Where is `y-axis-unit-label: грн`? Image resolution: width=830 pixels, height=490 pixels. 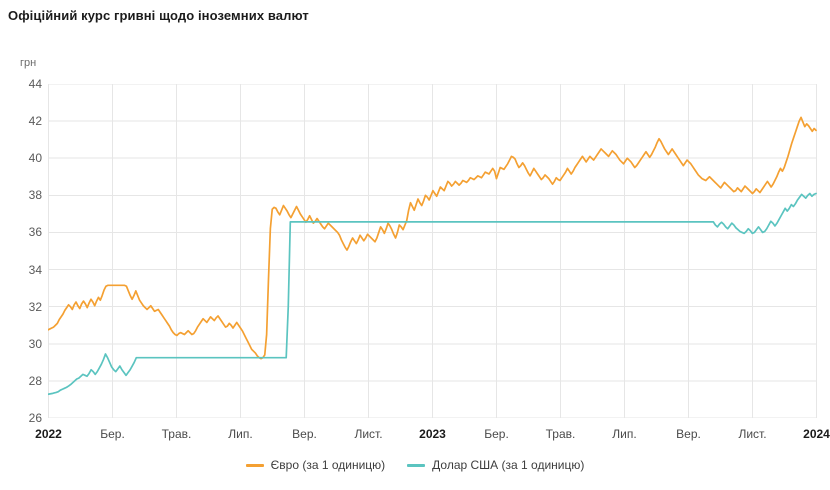 y-axis-unit-label: грн is located at coordinates (28, 63).